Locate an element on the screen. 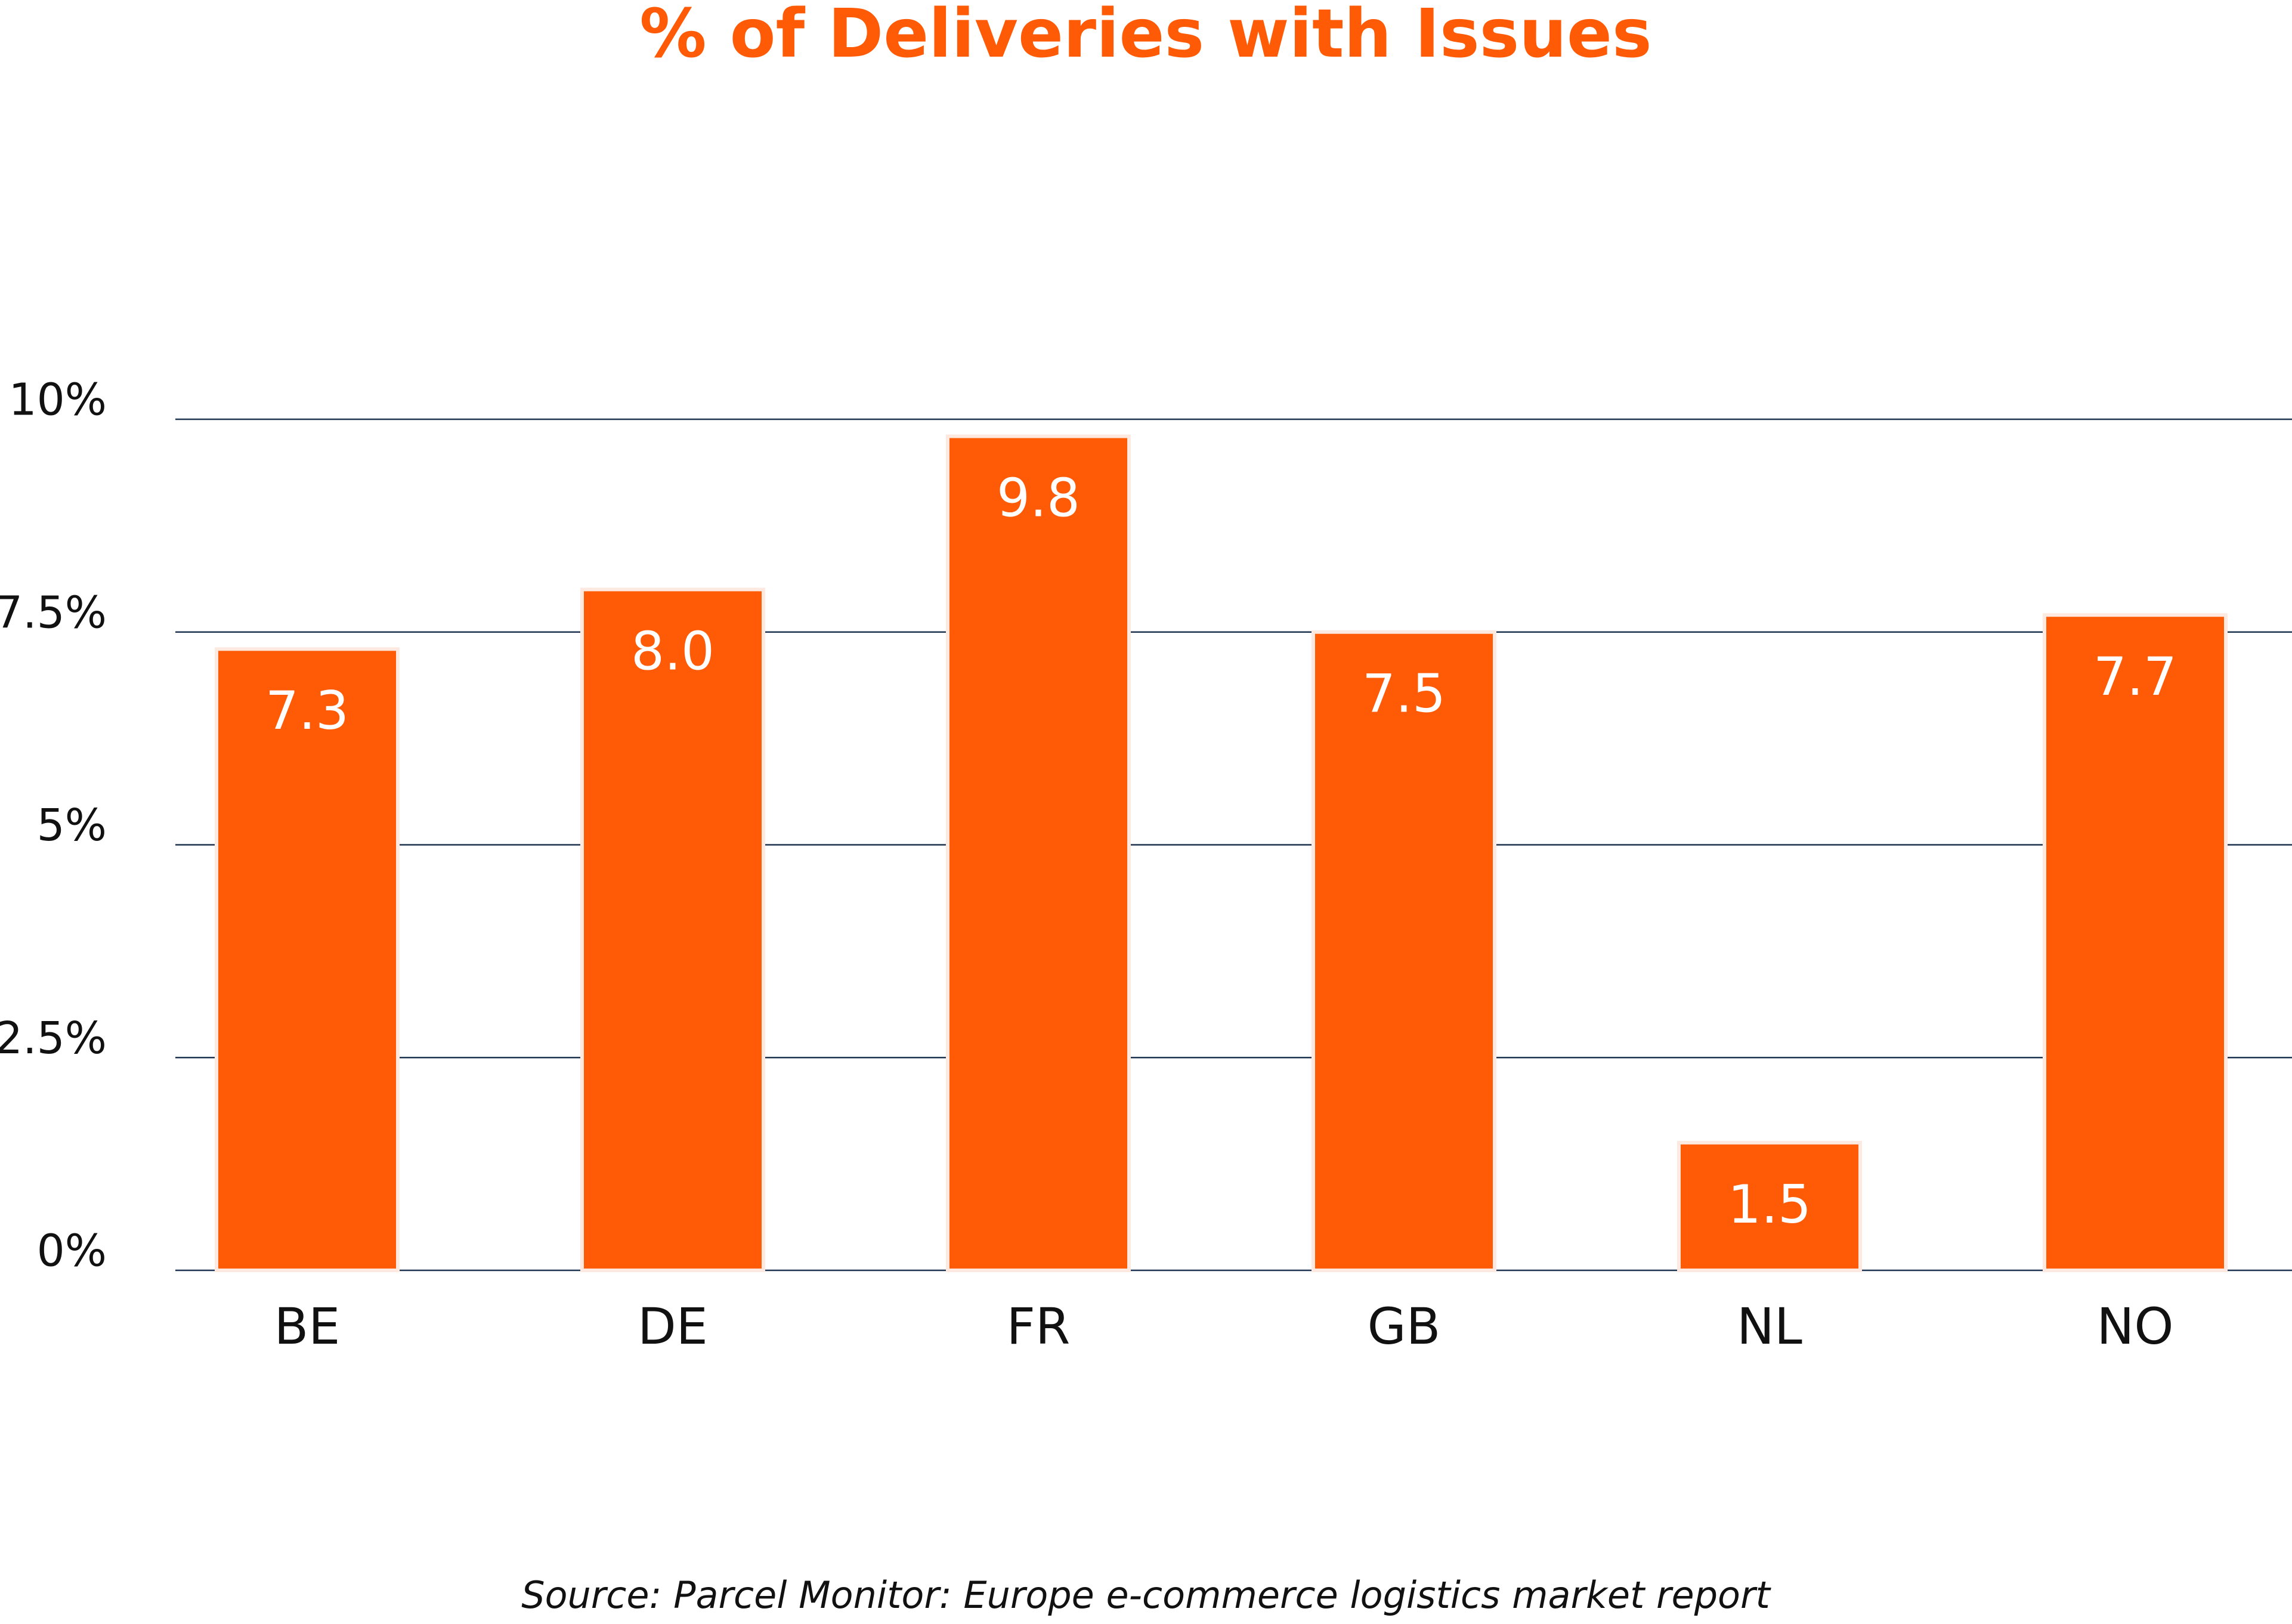  y-tick-label: 7.5% is located at coordinates (53, 612).